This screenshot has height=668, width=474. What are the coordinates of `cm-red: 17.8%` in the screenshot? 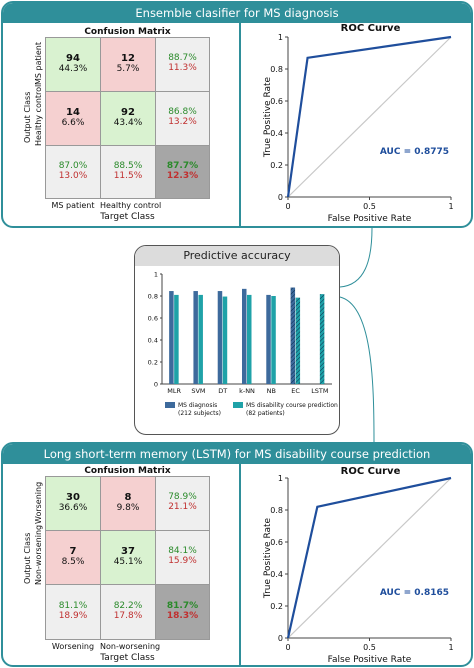 It's located at (128, 616).